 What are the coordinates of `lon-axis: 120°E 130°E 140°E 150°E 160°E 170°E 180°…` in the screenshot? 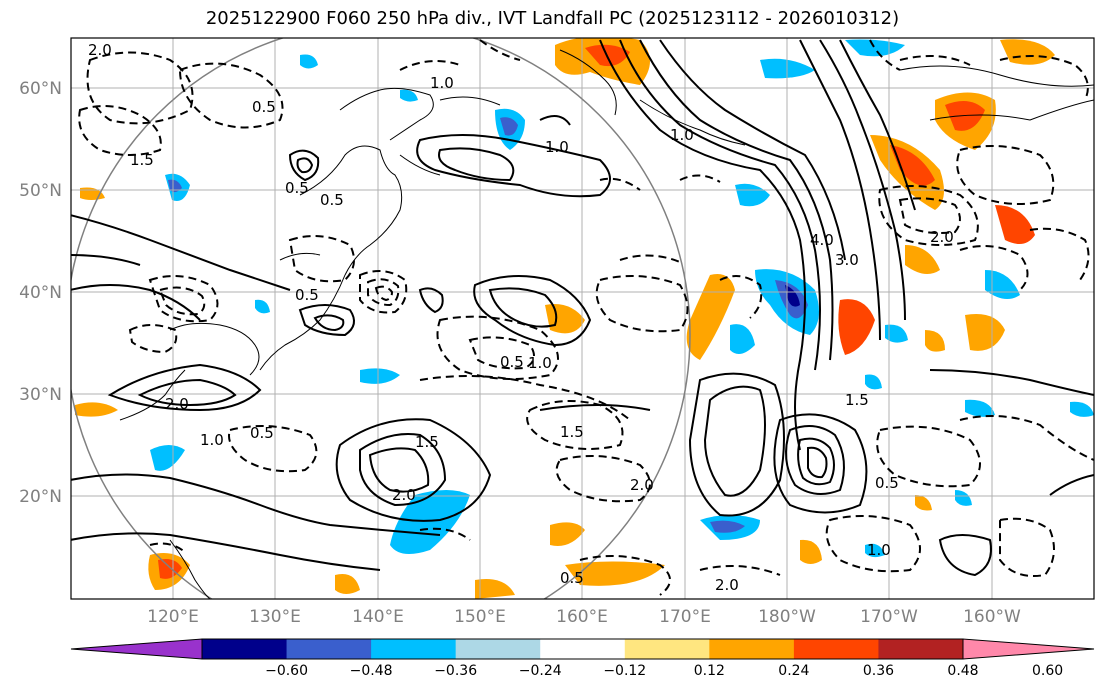 It's located at (584, 617).